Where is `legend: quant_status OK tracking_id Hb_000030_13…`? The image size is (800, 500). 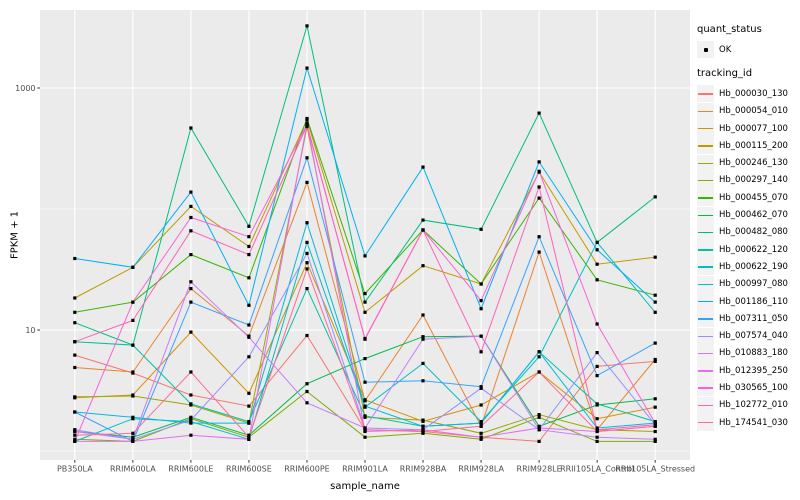
legend: quant_status OK tracking_id Hb_000030_13… is located at coordinates (747, 228).